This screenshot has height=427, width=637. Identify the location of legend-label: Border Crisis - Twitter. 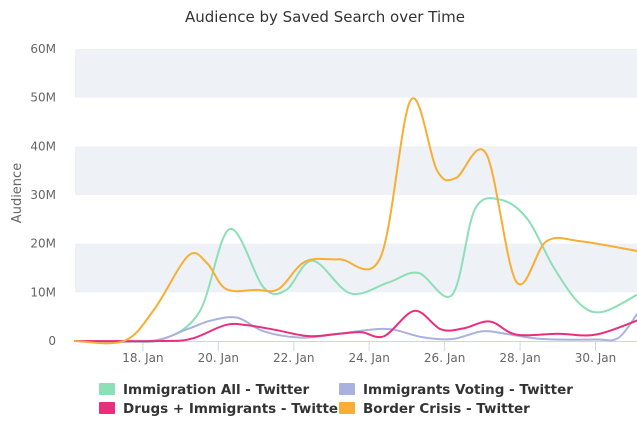
(446, 409).